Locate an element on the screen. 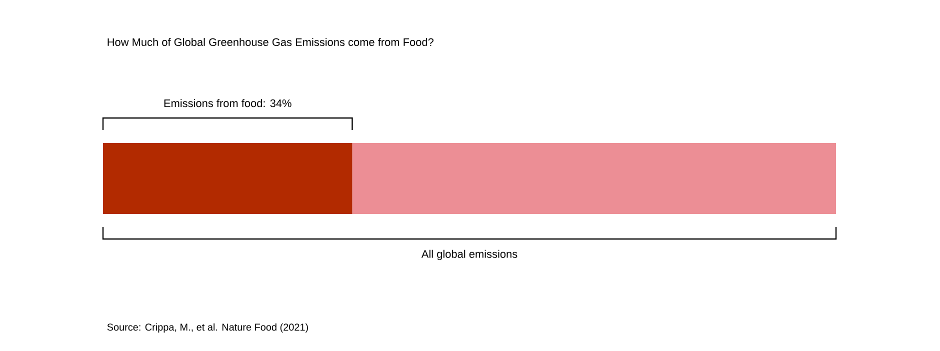 This screenshot has width=940, height=351. text: All global emissions is located at coordinates (469, 255).